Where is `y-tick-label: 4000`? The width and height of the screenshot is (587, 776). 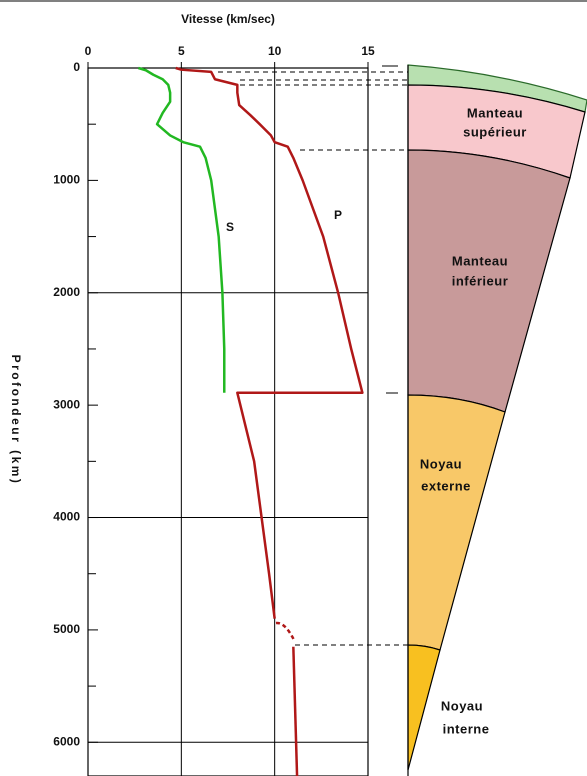
y-tick-label: 4000 is located at coordinates (66, 517).